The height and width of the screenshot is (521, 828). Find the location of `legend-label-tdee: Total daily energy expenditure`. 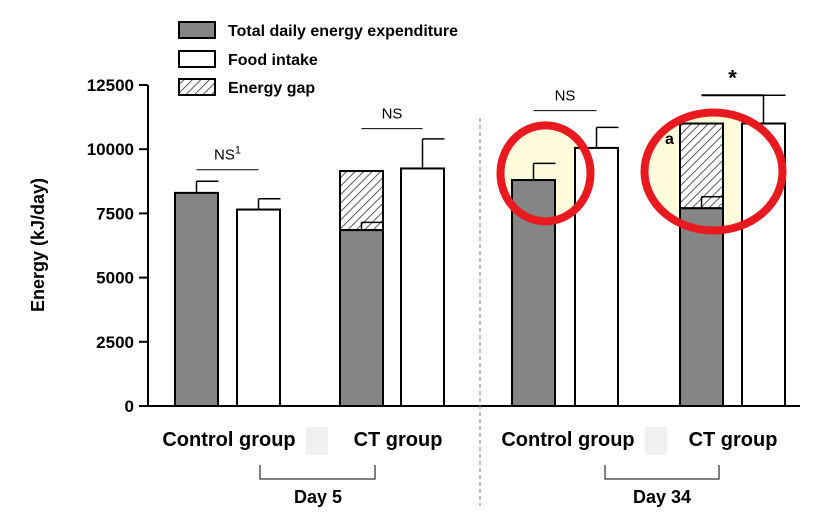

legend-label-tdee: Total daily energy expenditure is located at coordinates (343, 31).